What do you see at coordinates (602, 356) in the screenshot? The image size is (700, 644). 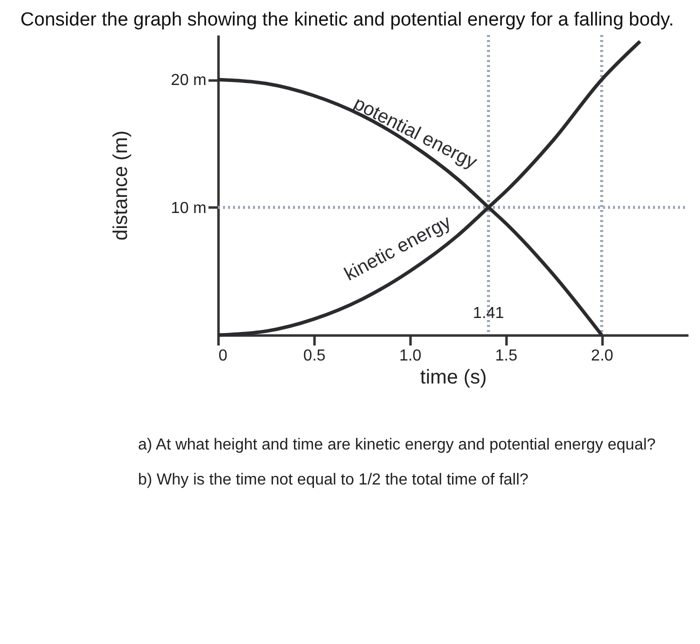 I see `x-tick-label: 2.0` at bounding box center [602, 356].